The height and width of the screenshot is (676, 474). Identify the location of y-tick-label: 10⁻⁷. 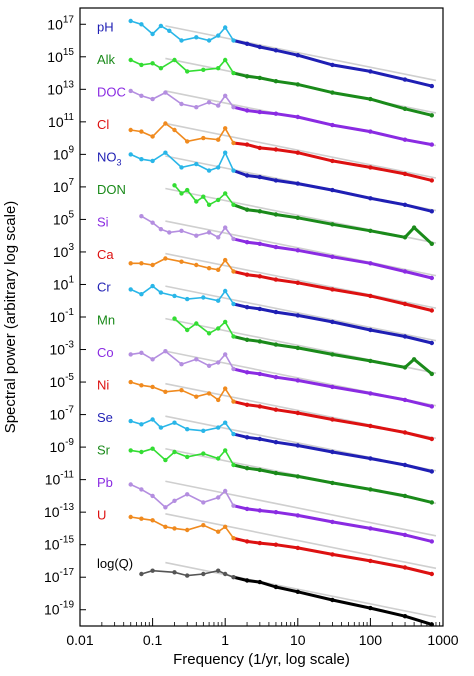
(62, 414).